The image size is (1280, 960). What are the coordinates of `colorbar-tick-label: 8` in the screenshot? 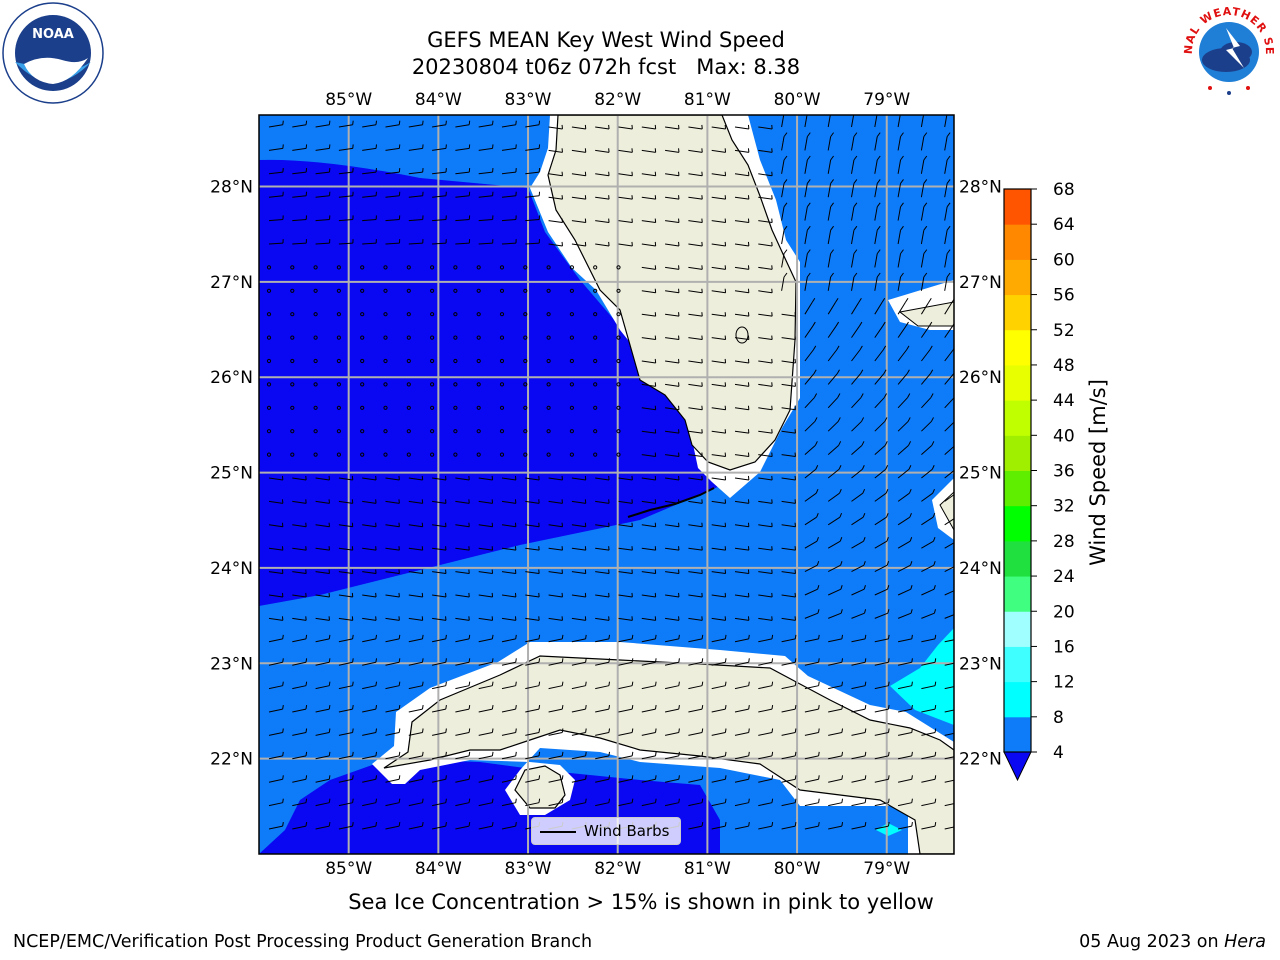 It's located at (1058, 718).